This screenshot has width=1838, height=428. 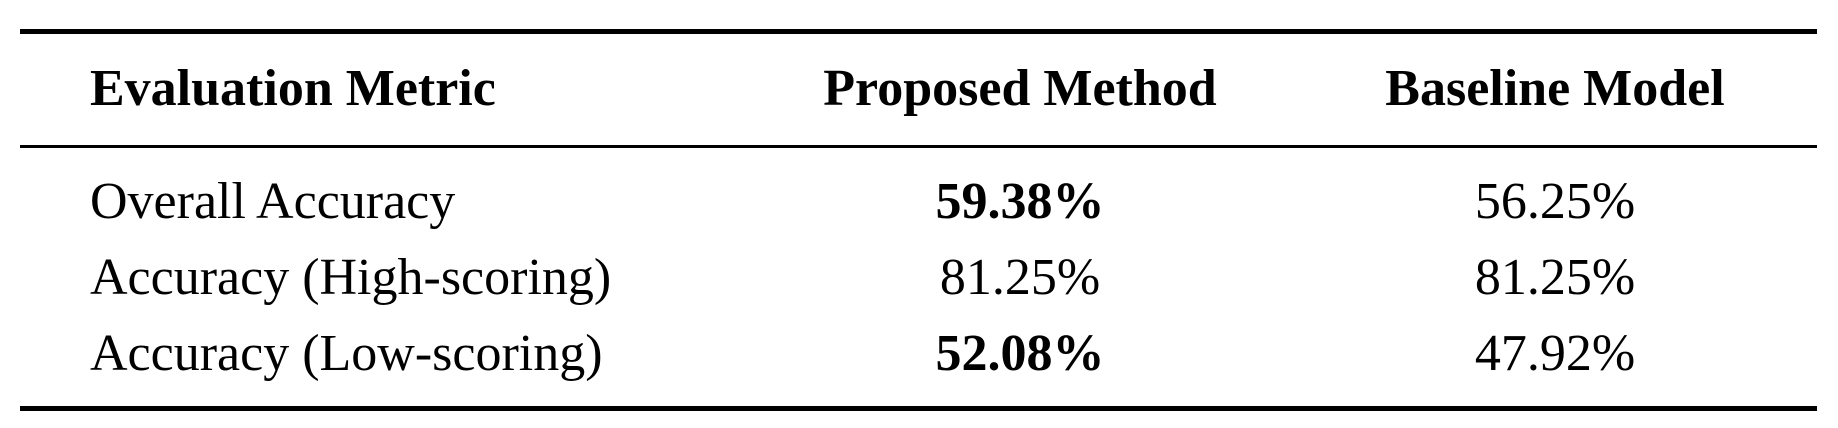 What do you see at coordinates (1020, 353) in the screenshot?
I see `proposed-value: 52.08%` at bounding box center [1020, 353].